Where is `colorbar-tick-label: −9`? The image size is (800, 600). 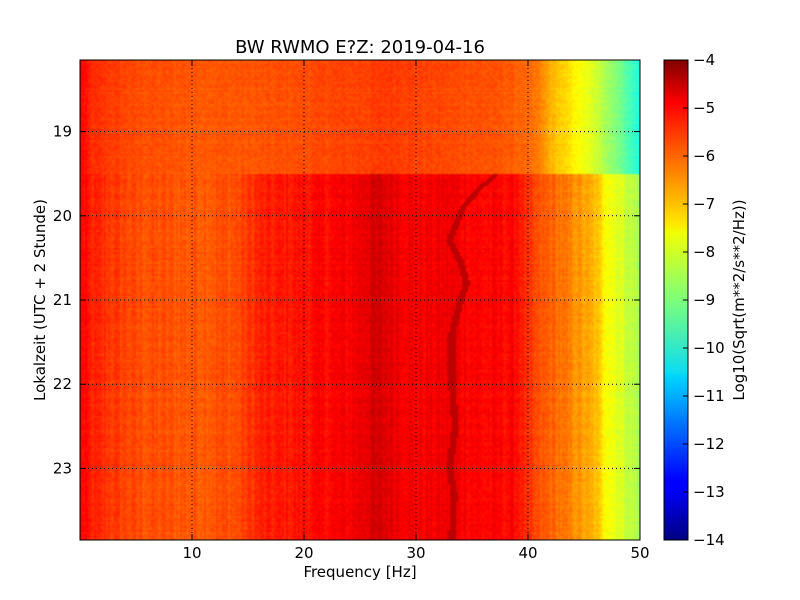
colorbar-tick-label: −9 is located at coordinates (704, 300).